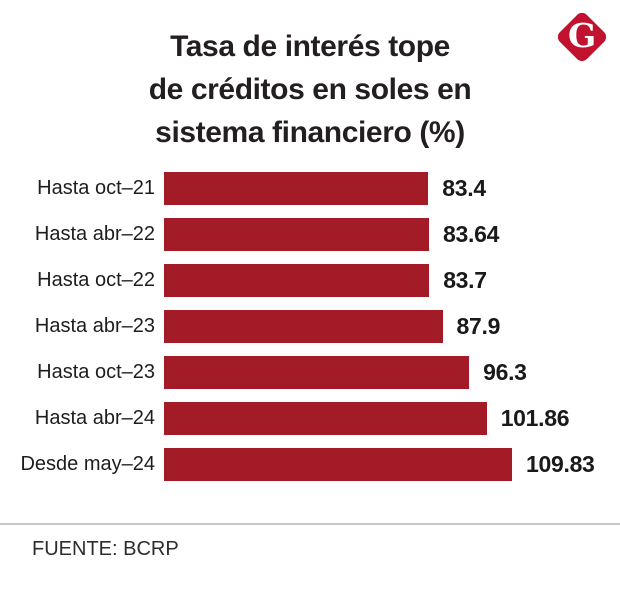 This screenshot has height=591, width=620. Describe the element at coordinates (310, 132) in the screenshot. I see `title-line-3: sistema financiero (%)` at that location.